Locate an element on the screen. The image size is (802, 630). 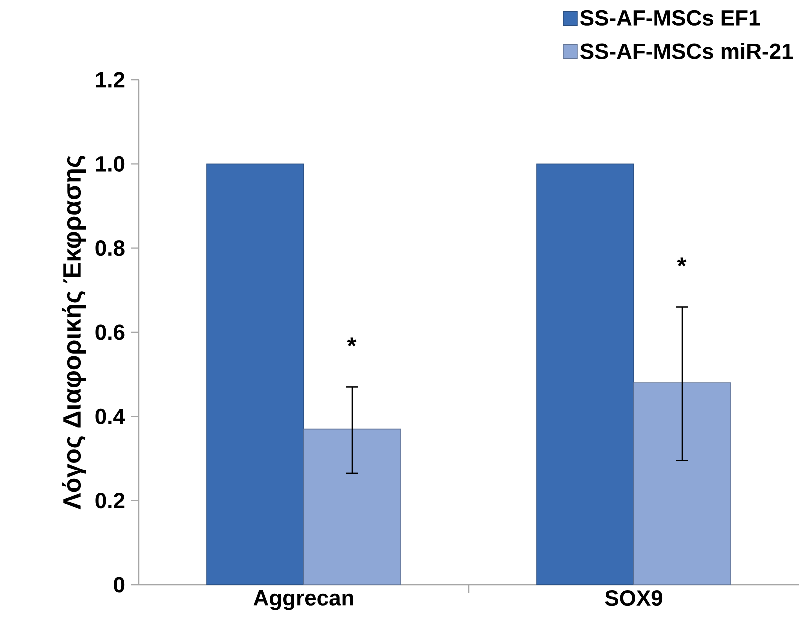
y-tick-label: 0 is located at coordinates (119, 585).